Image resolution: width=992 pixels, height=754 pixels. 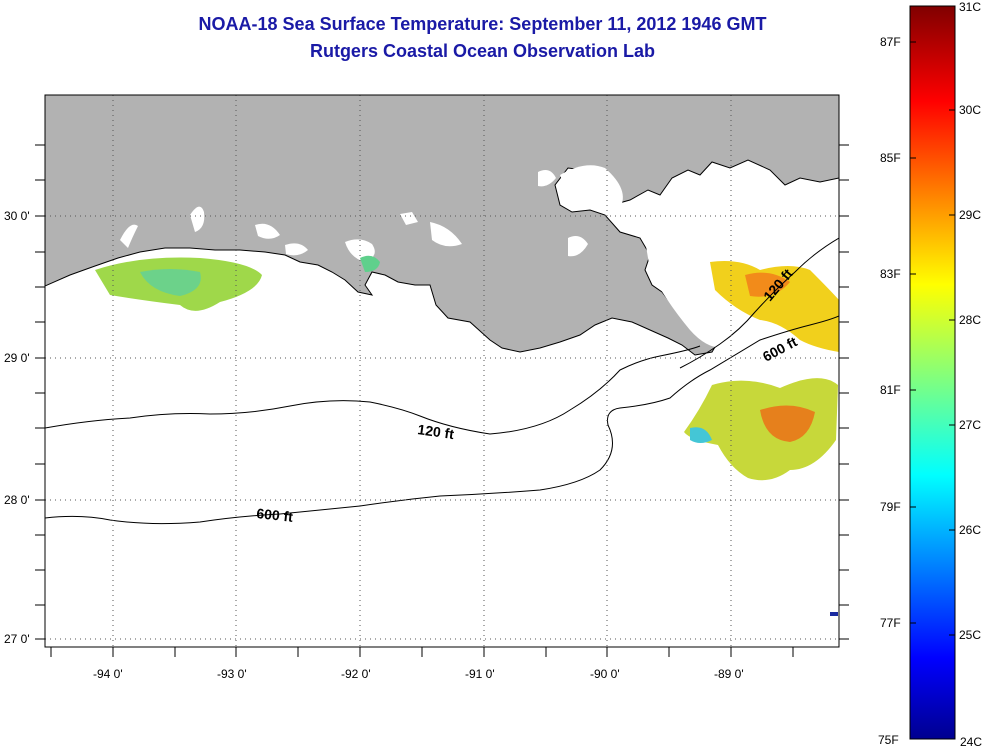 What do you see at coordinates (890, 507) in the screenshot?
I see `colorbar-f-79: 79F` at bounding box center [890, 507].